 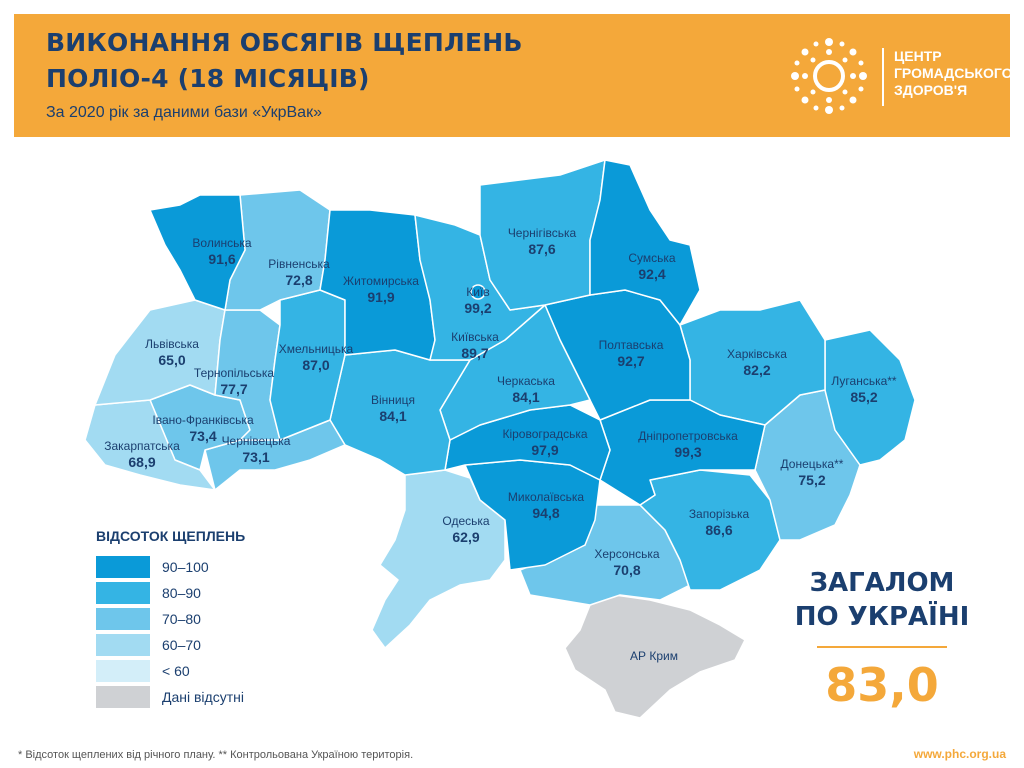 I want to click on region-luhansk, so click(x=870, y=397).